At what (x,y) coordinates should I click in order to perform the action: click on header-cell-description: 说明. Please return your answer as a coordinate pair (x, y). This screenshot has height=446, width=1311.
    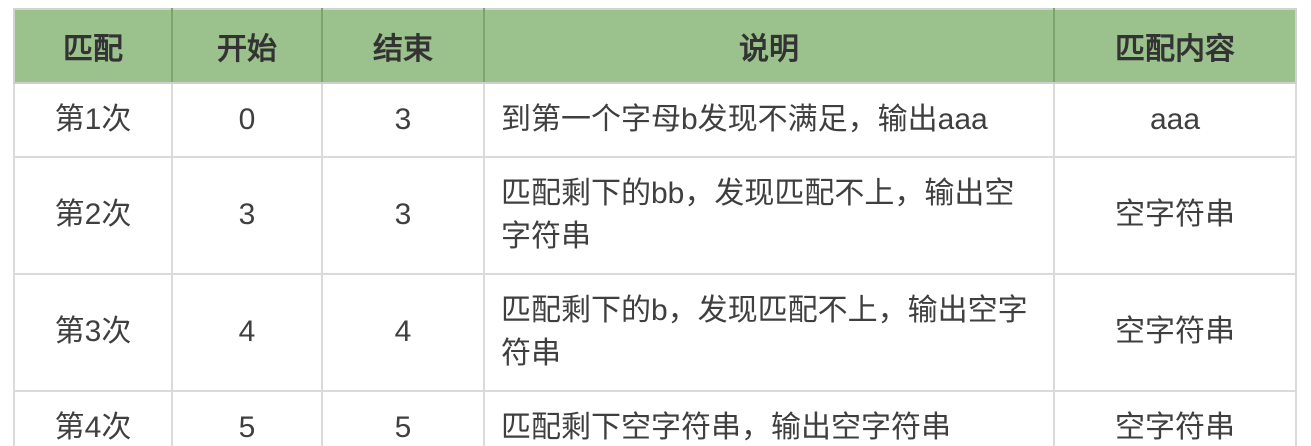
    Looking at the image, I should click on (769, 46).